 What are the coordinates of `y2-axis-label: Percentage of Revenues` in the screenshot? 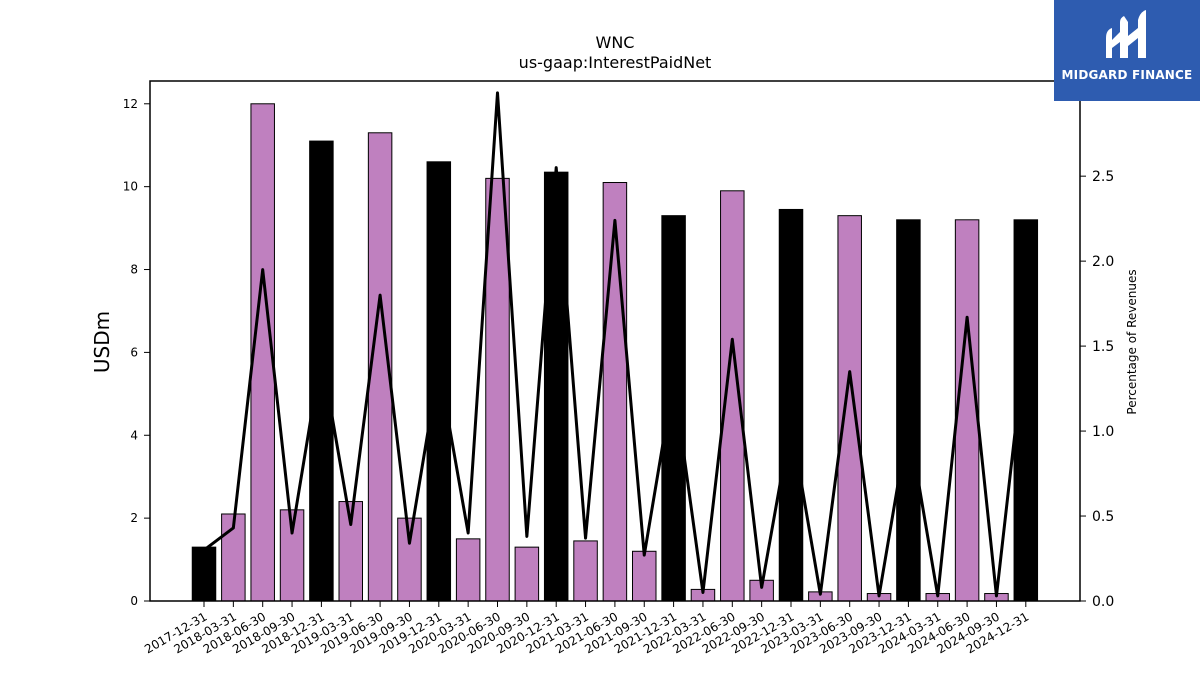 It's located at (1132, 341).